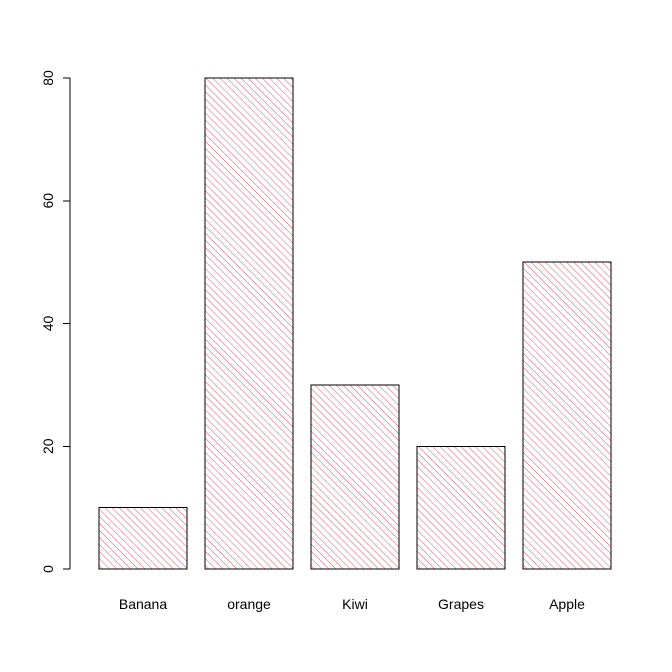  What do you see at coordinates (355, 604) in the screenshot?
I see `x-tick-label-kiwi: Kiwi` at bounding box center [355, 604].